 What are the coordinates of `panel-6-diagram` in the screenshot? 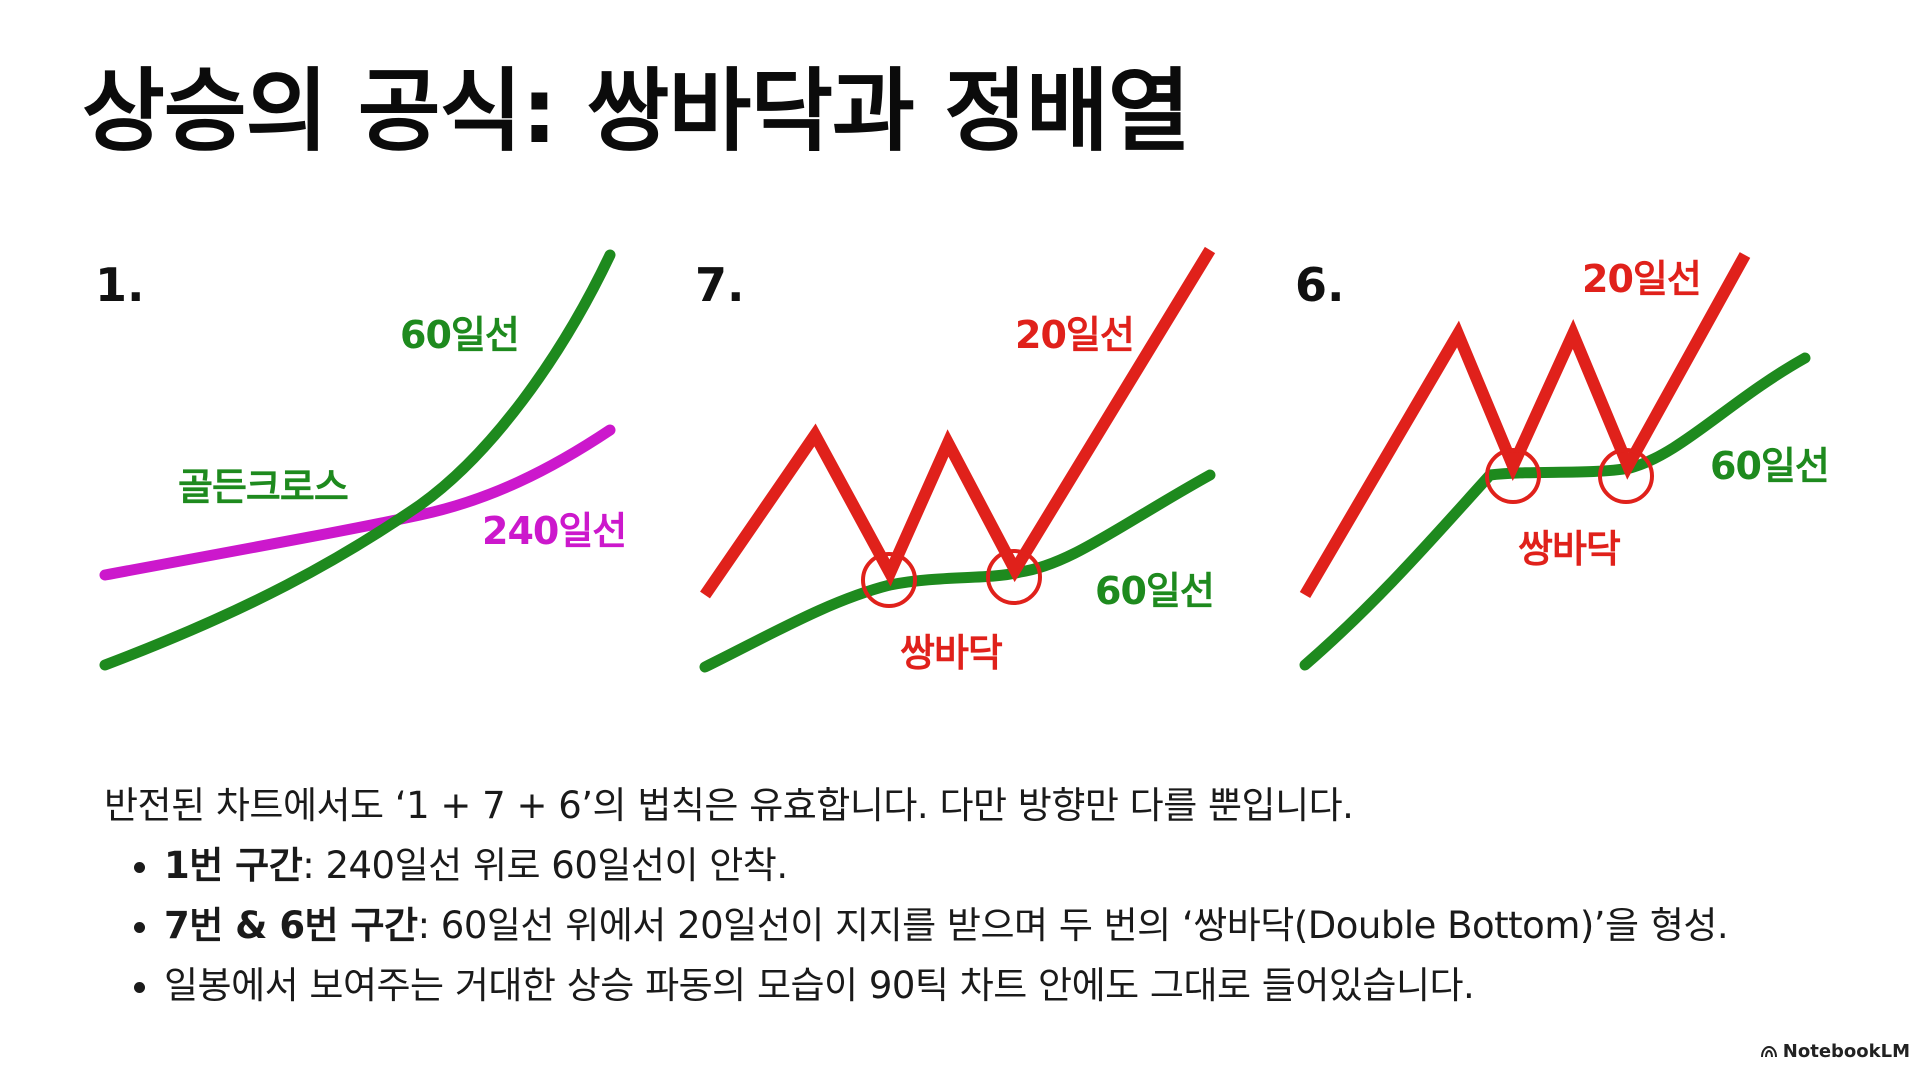 It's located at (1555, 461).